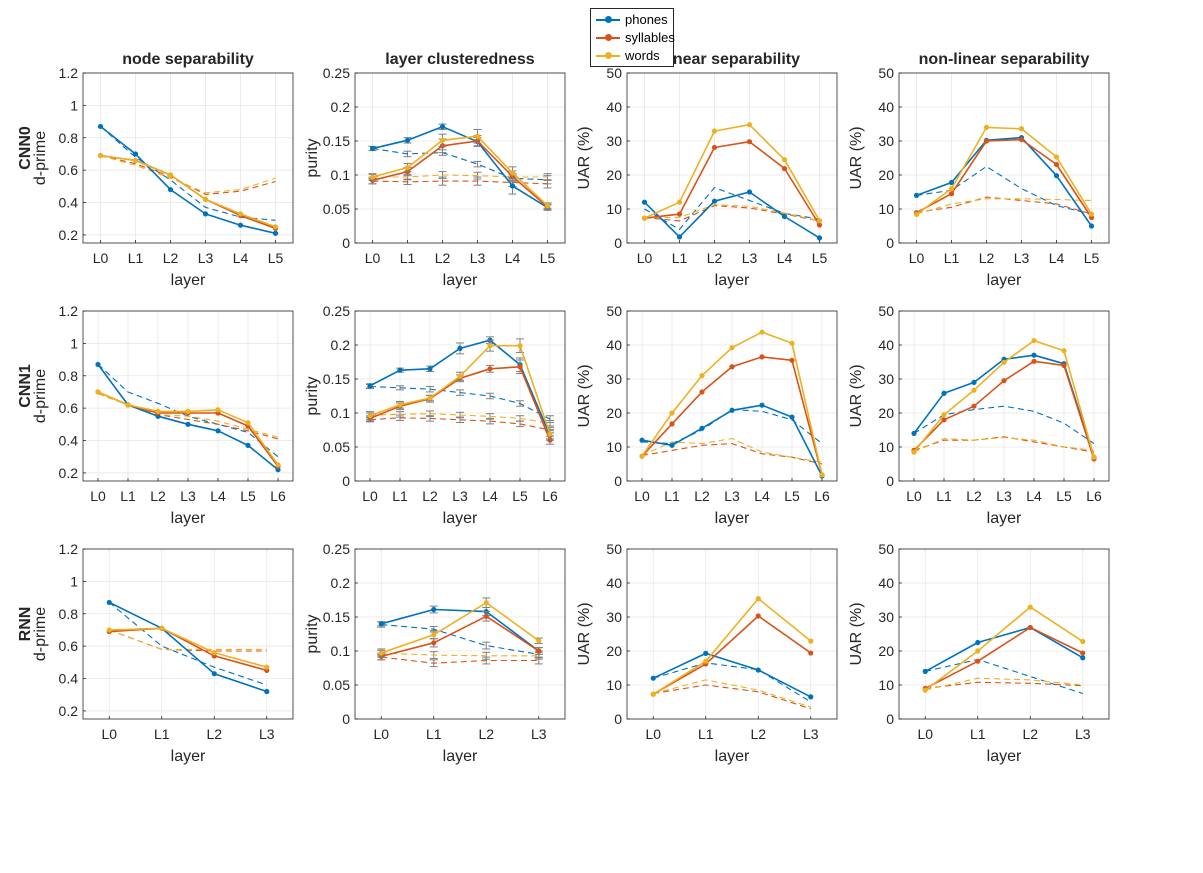 The image size is (1203, 873). Describe the element at coordinates (642, 55) in the screenshot. I see `legend-label-words: words` at that location.